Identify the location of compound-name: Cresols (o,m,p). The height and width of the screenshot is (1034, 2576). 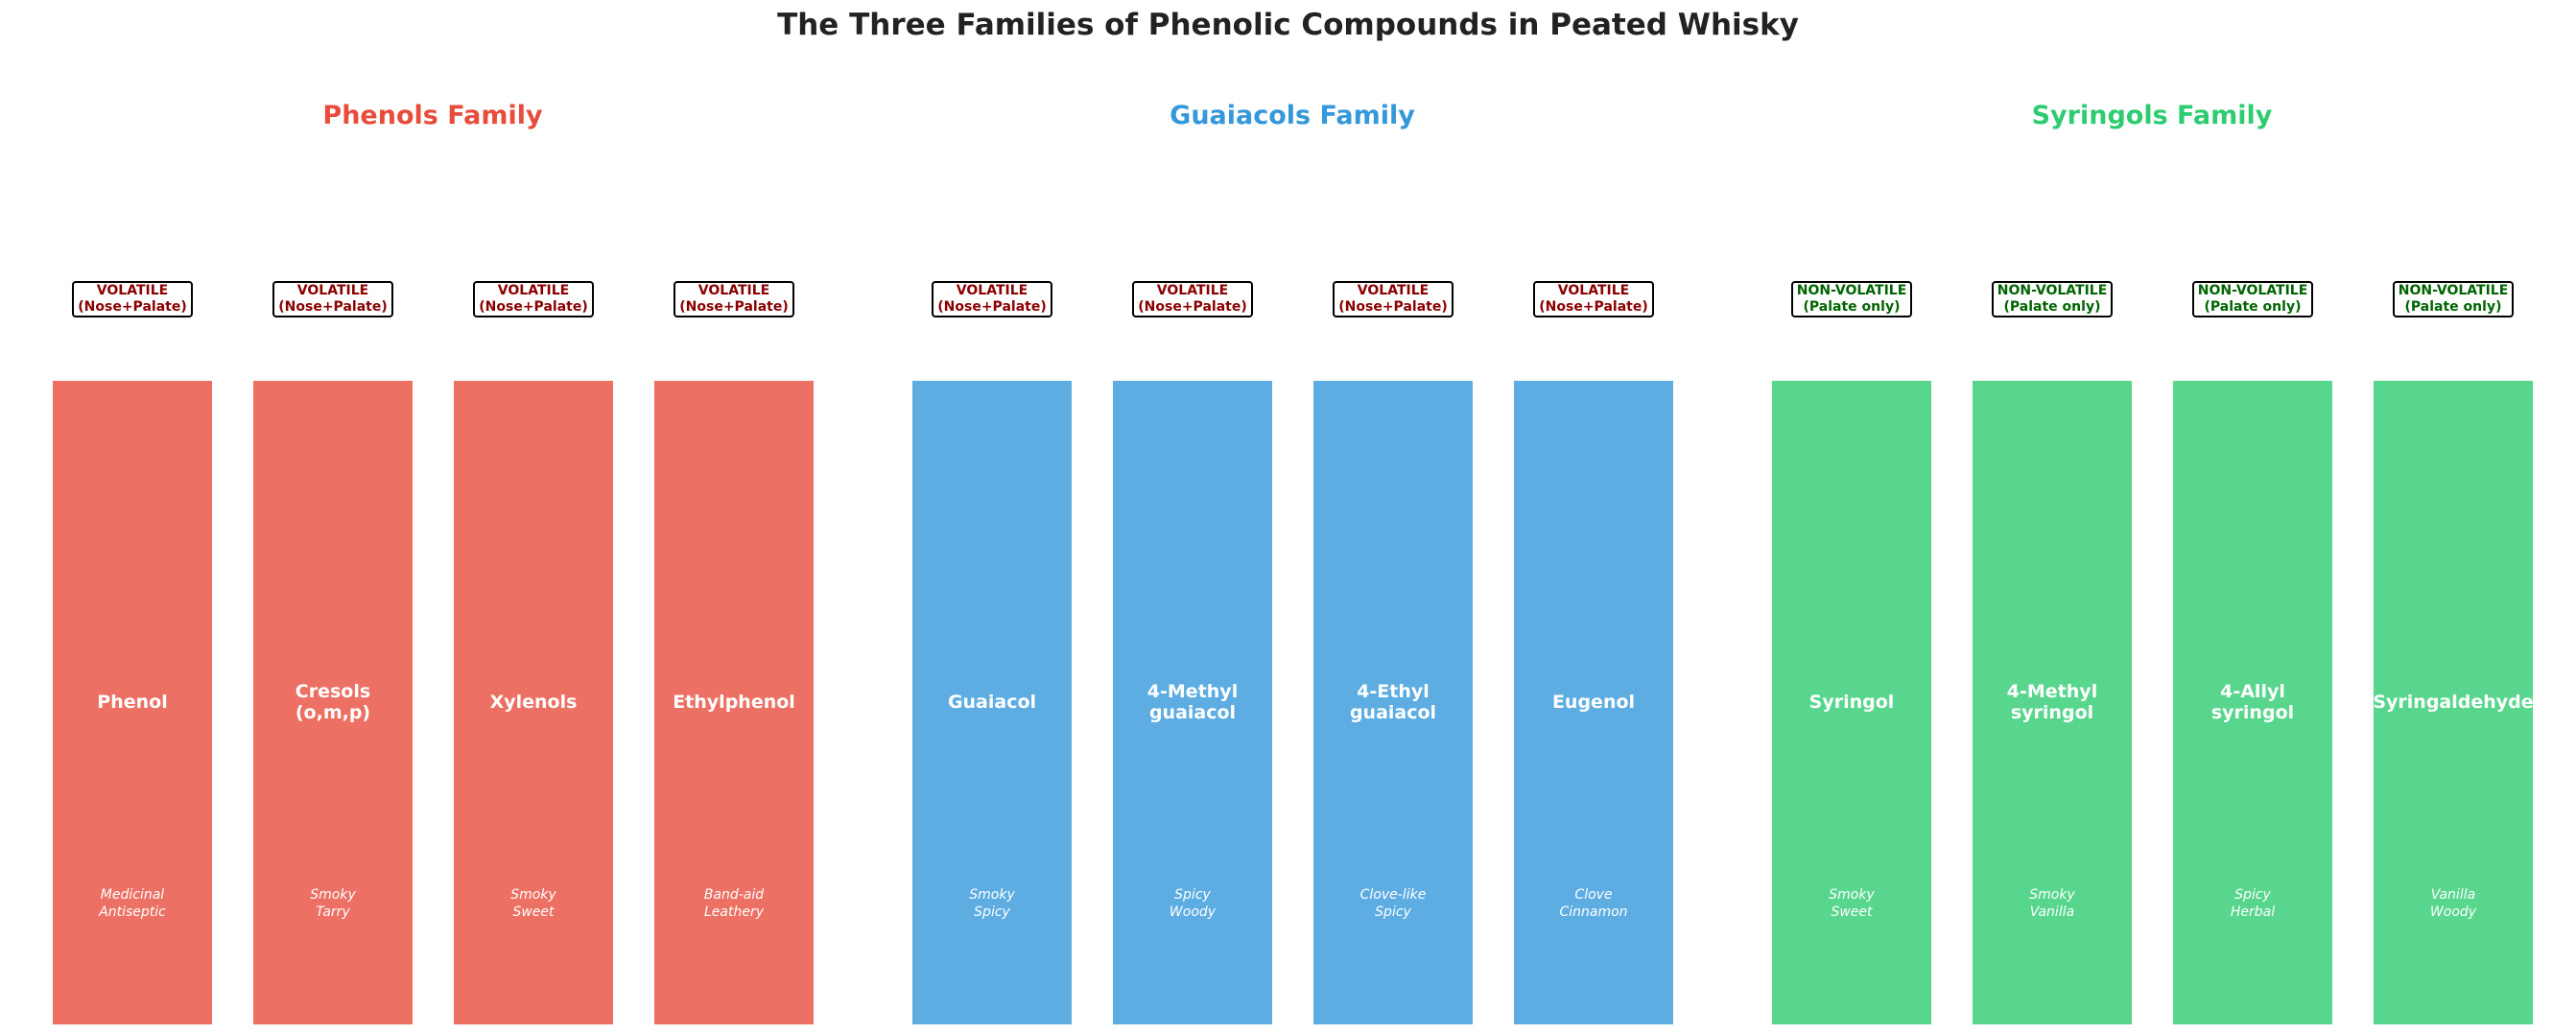
(333, 702).